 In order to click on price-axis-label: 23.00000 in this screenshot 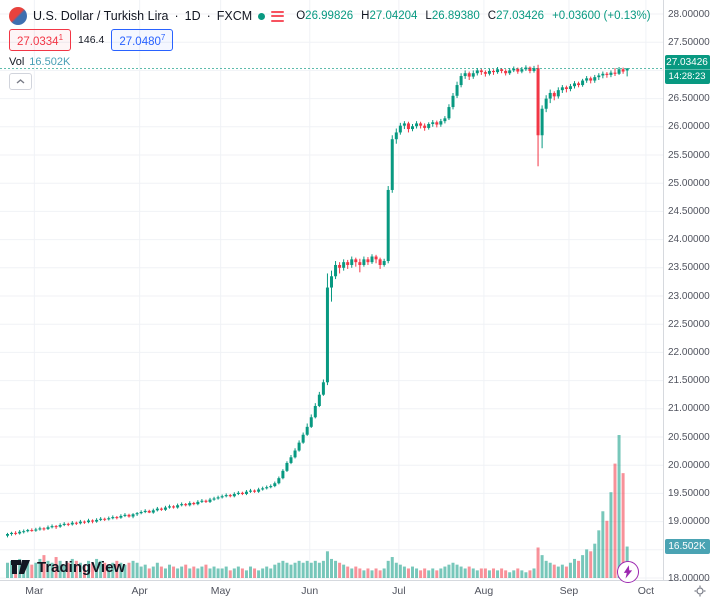, I will do `click(689, 296)`.